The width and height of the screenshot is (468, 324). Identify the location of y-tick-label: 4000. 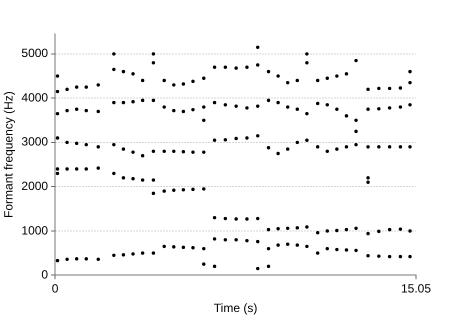
(34, 97).